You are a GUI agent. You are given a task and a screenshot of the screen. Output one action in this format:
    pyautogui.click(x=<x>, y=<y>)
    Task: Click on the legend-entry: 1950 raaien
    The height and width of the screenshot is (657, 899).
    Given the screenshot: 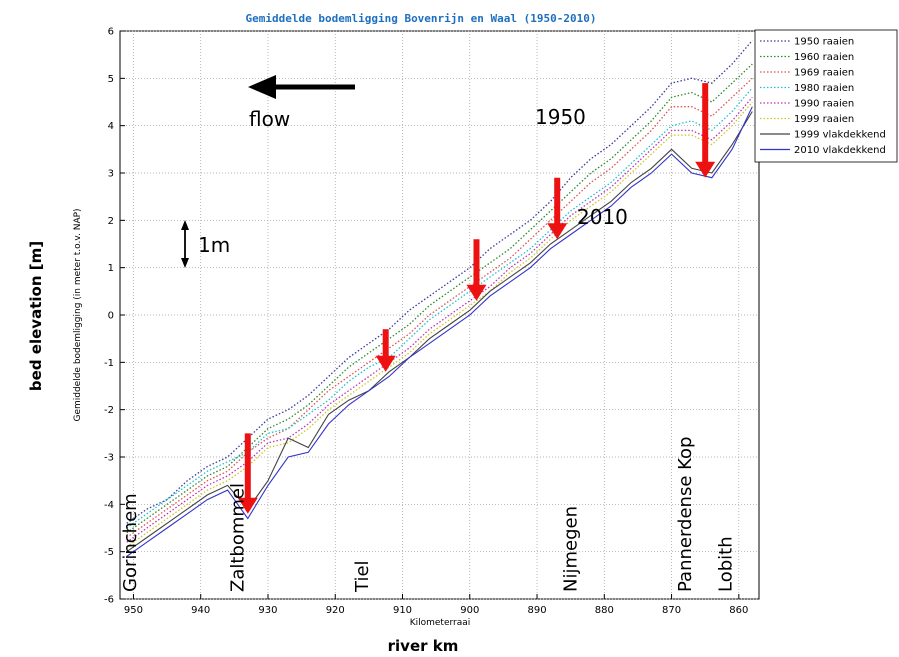 What is the action you would take?
    pyautogui.click(x=824, y=42)
    